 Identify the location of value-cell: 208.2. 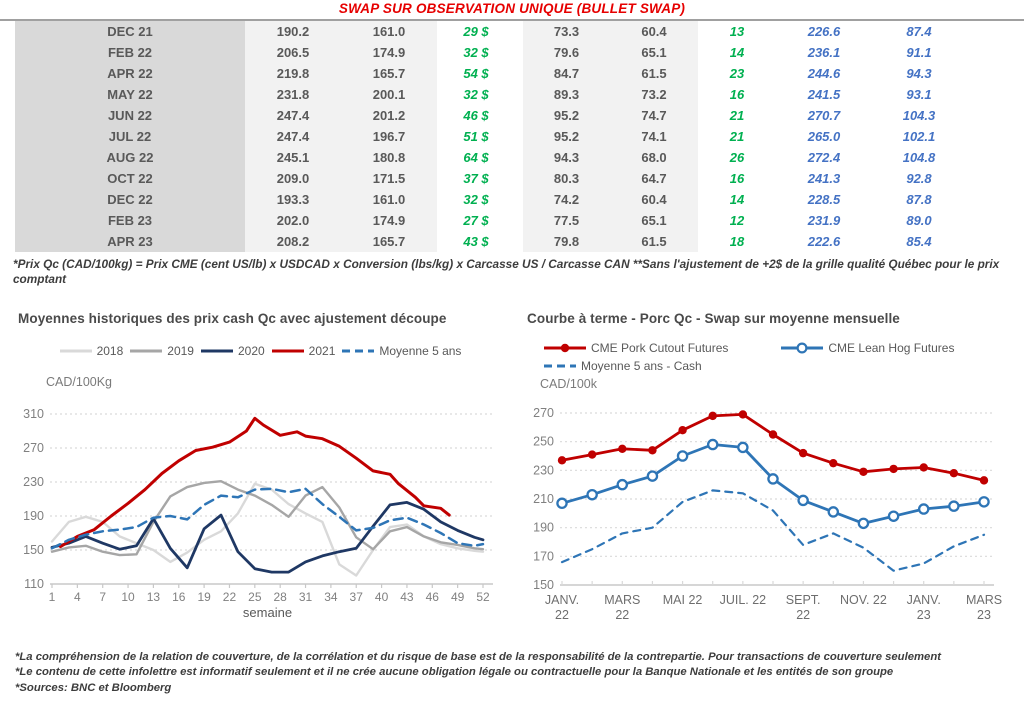
(293, 241).